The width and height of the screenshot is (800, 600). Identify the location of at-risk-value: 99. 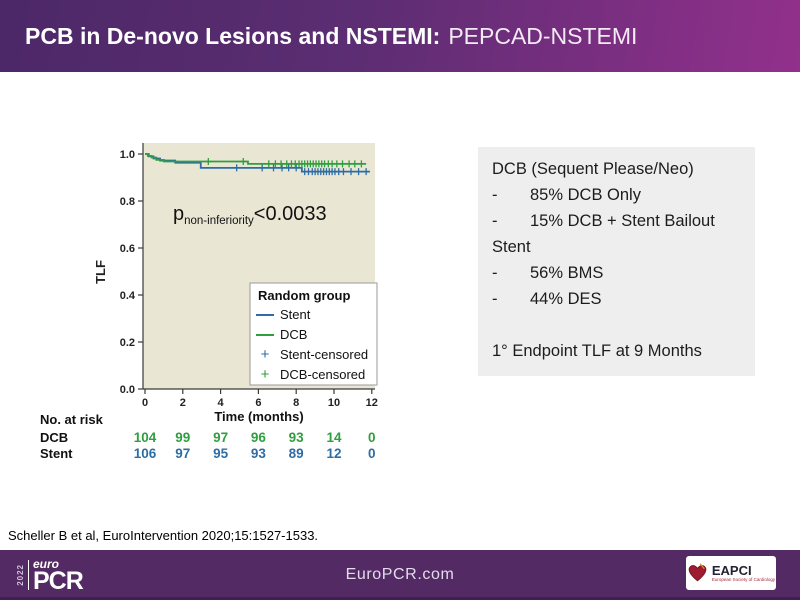
(182, 437).